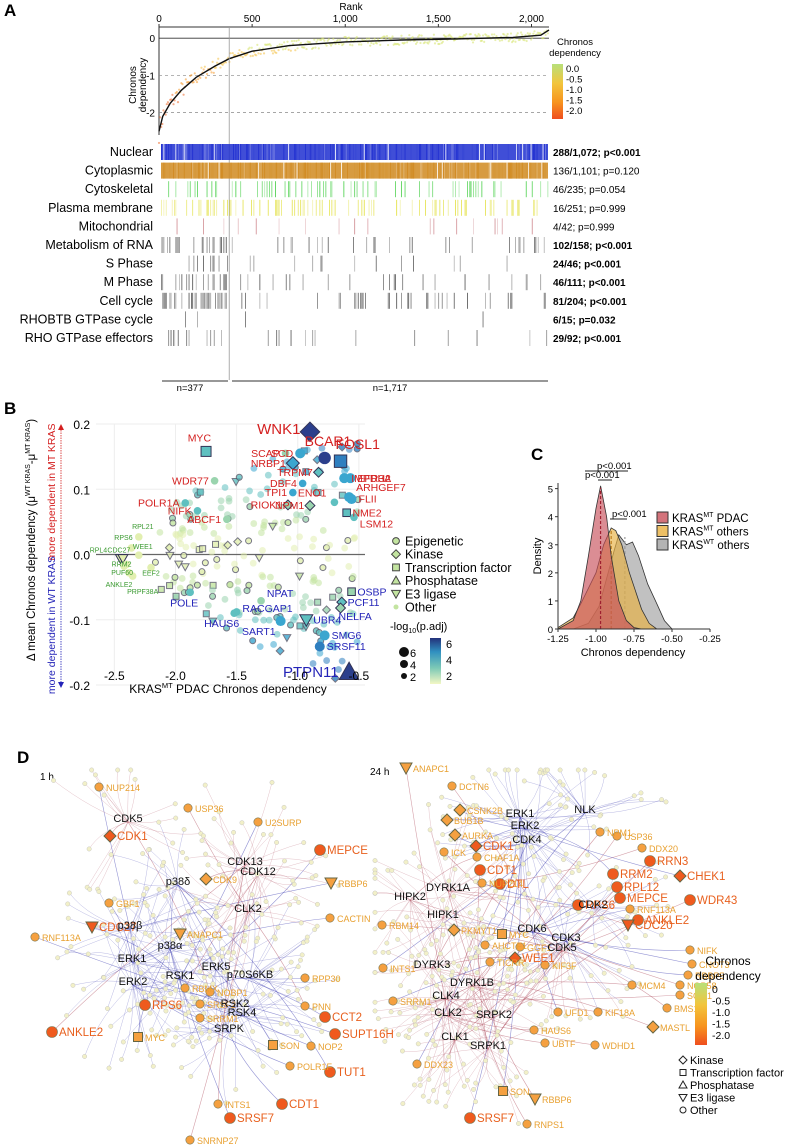  Describe the element at coordinates (114, 676) in the screenshot. I see `scatter-x-tick-label: -2.5` at that location.